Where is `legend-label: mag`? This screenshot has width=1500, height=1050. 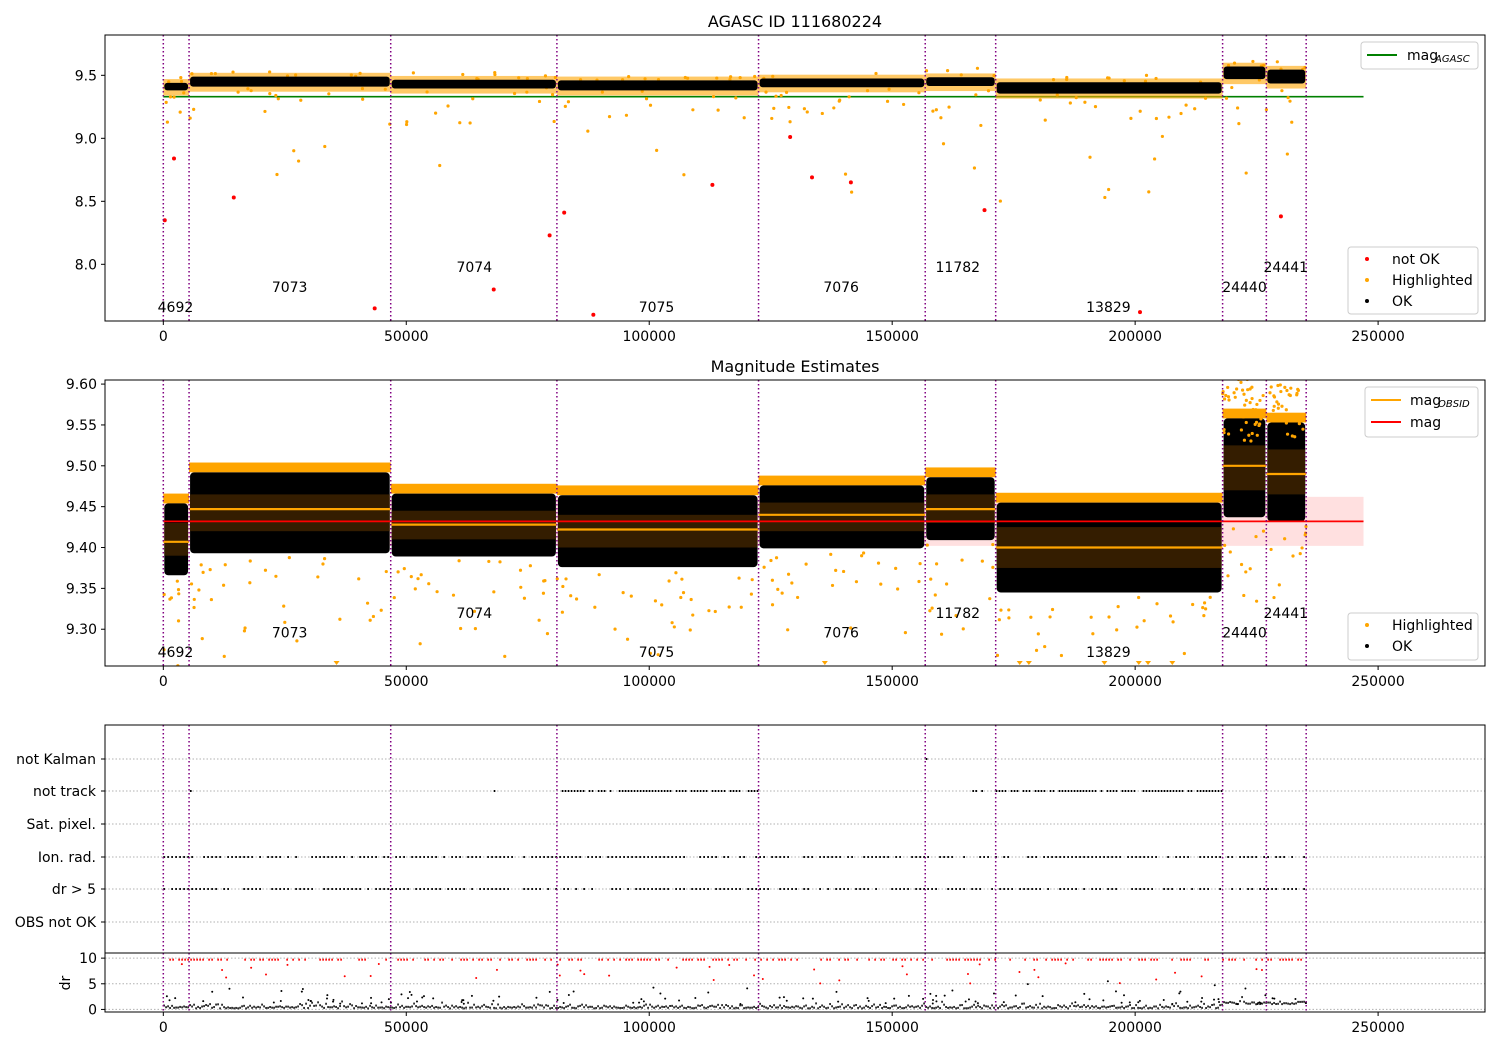
legend-label: mag is located at coordinates (1425, 401).